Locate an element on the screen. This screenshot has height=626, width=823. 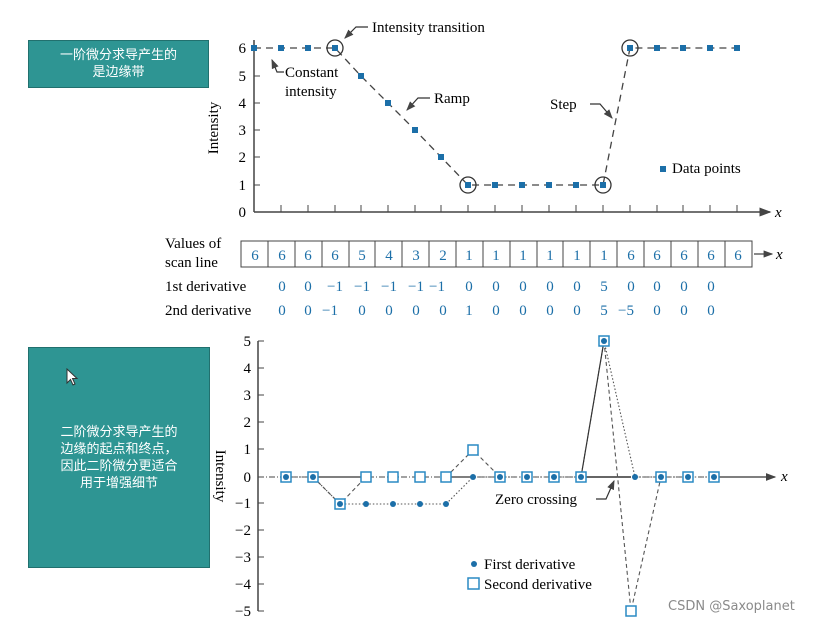
top-legend-data-points: Data points is located at coordinates (706, 169).